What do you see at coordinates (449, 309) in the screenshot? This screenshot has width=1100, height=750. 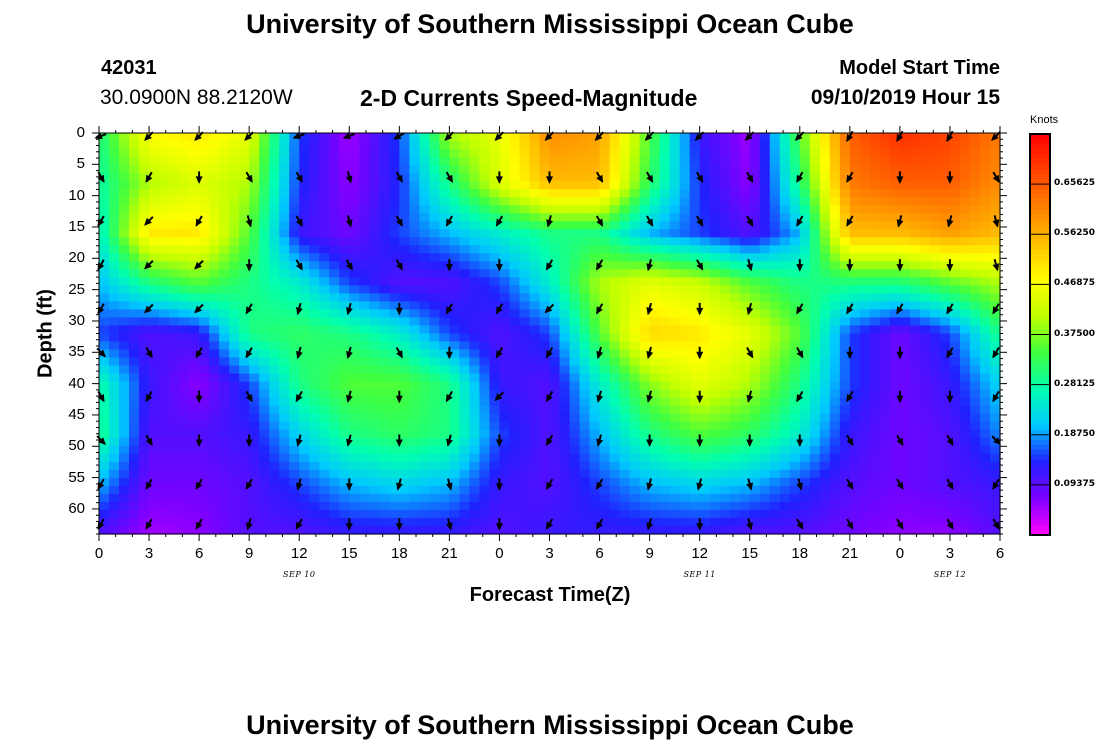 I see `current-vector` at bounding box center [449, 309].